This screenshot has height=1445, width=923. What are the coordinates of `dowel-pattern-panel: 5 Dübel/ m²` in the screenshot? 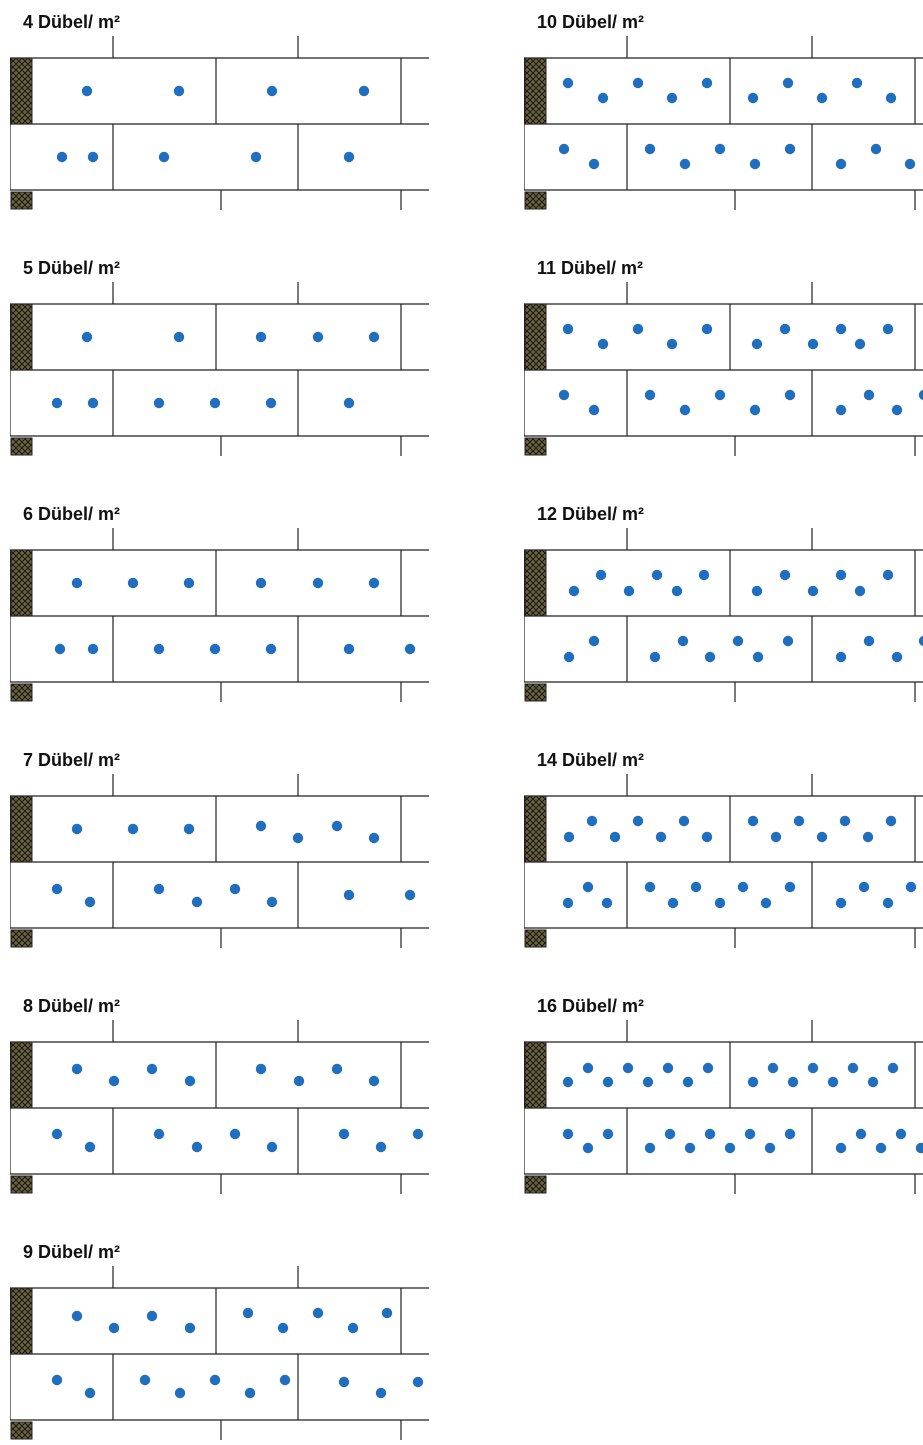 It's located at (219, 358).